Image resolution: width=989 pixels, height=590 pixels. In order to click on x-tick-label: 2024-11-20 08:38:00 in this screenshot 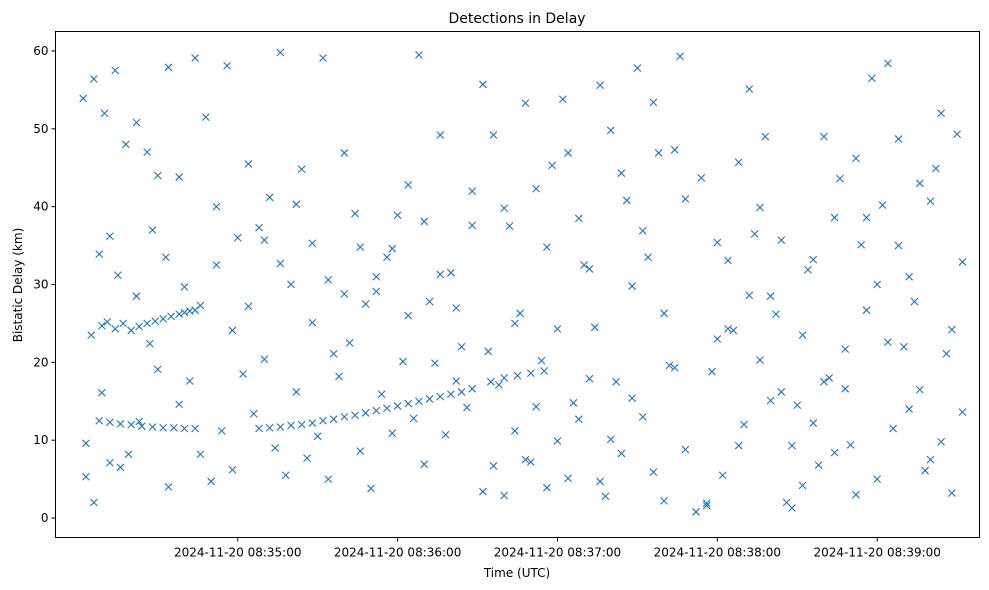, I will do `click(717, 553)`.